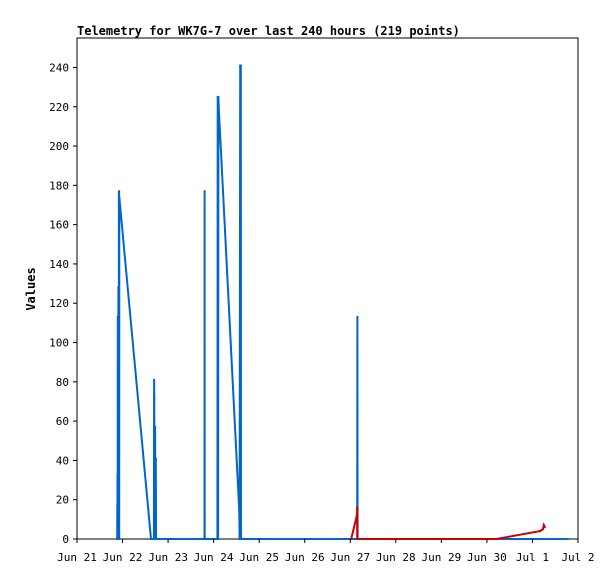  I want to click on y-tick-label: 60, so click(62, 421).